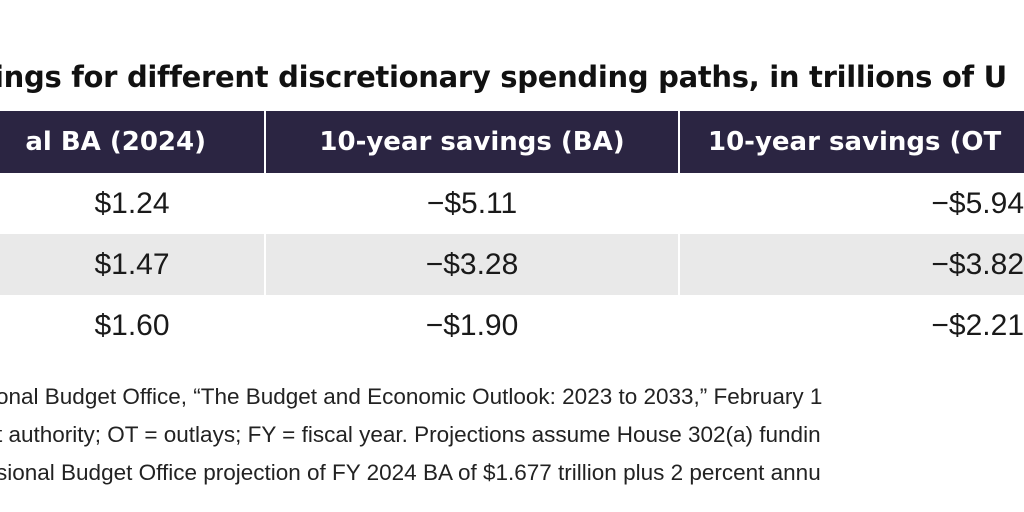 The height and width of the screenshot is (512, 1024). What do you see at coordinates (977, 264) in the screenshot?
I see `cell-savings-ot: −$3.82` at bounding box center [977, 264].